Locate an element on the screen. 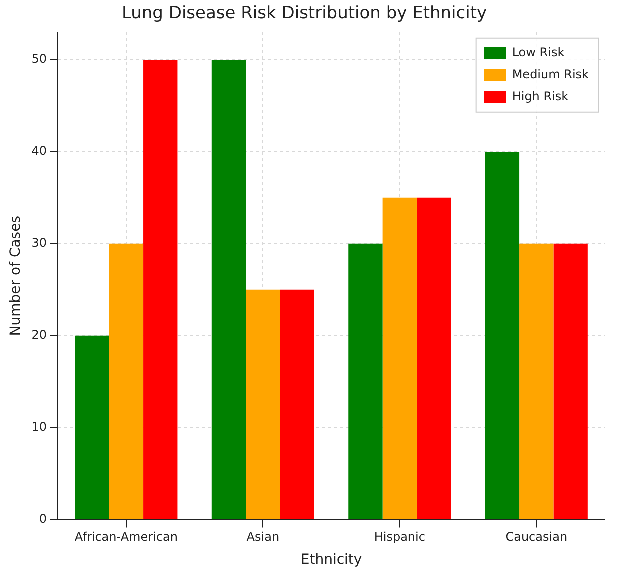 Image resolution: width=623 pixels, height=575 pixels. legend-label: Low Risk is located at coordinates (538, 53).